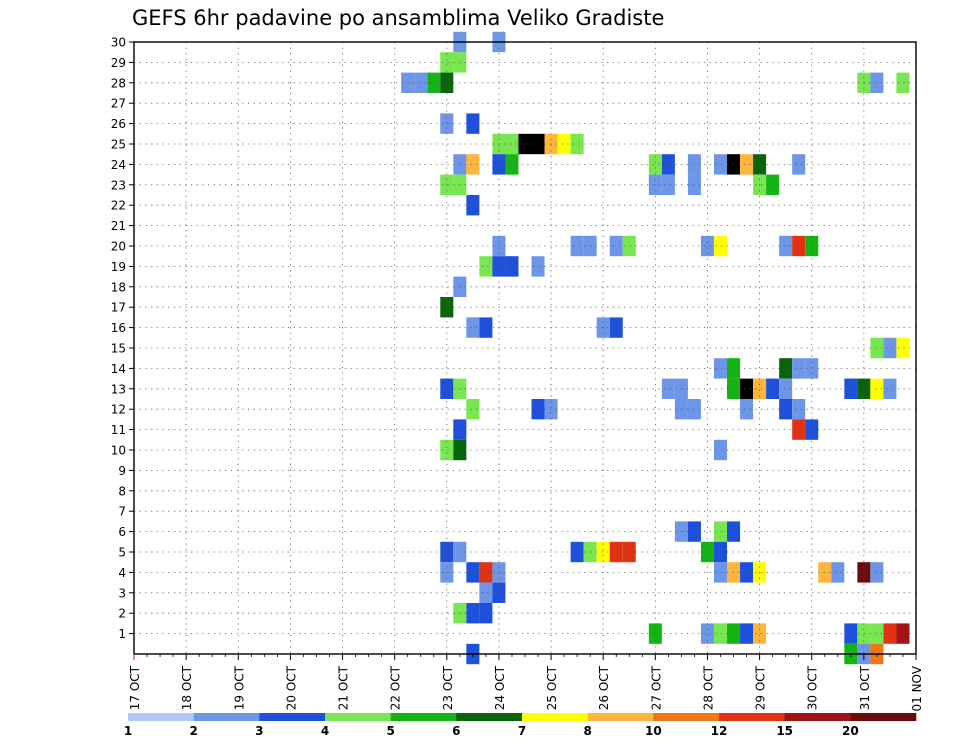 The image size is (960, 742). I want to click on x-tick-label: 26 OCT, so click(604, 687).